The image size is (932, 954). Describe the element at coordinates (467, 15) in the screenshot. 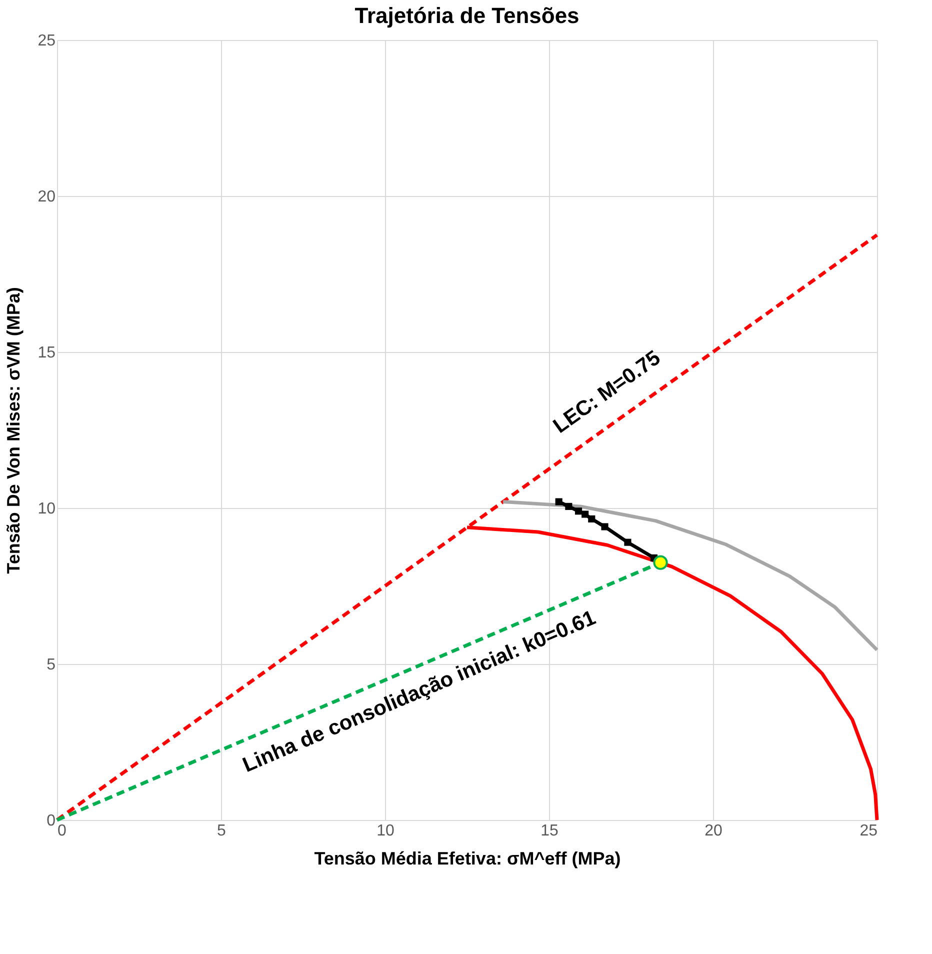

I see `chart-title: Trajetória de Tensões` at that location.